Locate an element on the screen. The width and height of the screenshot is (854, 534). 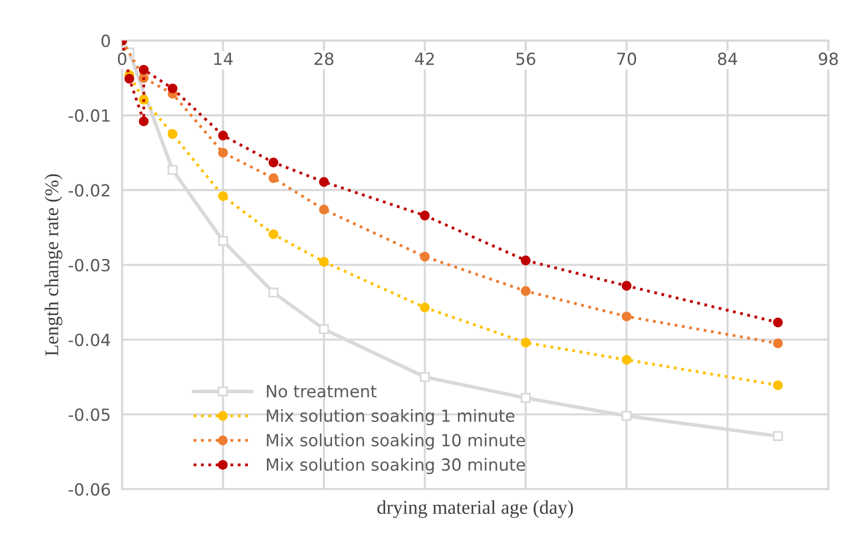
y-tick-label: -0.03 is located at coordinates (89, 265).